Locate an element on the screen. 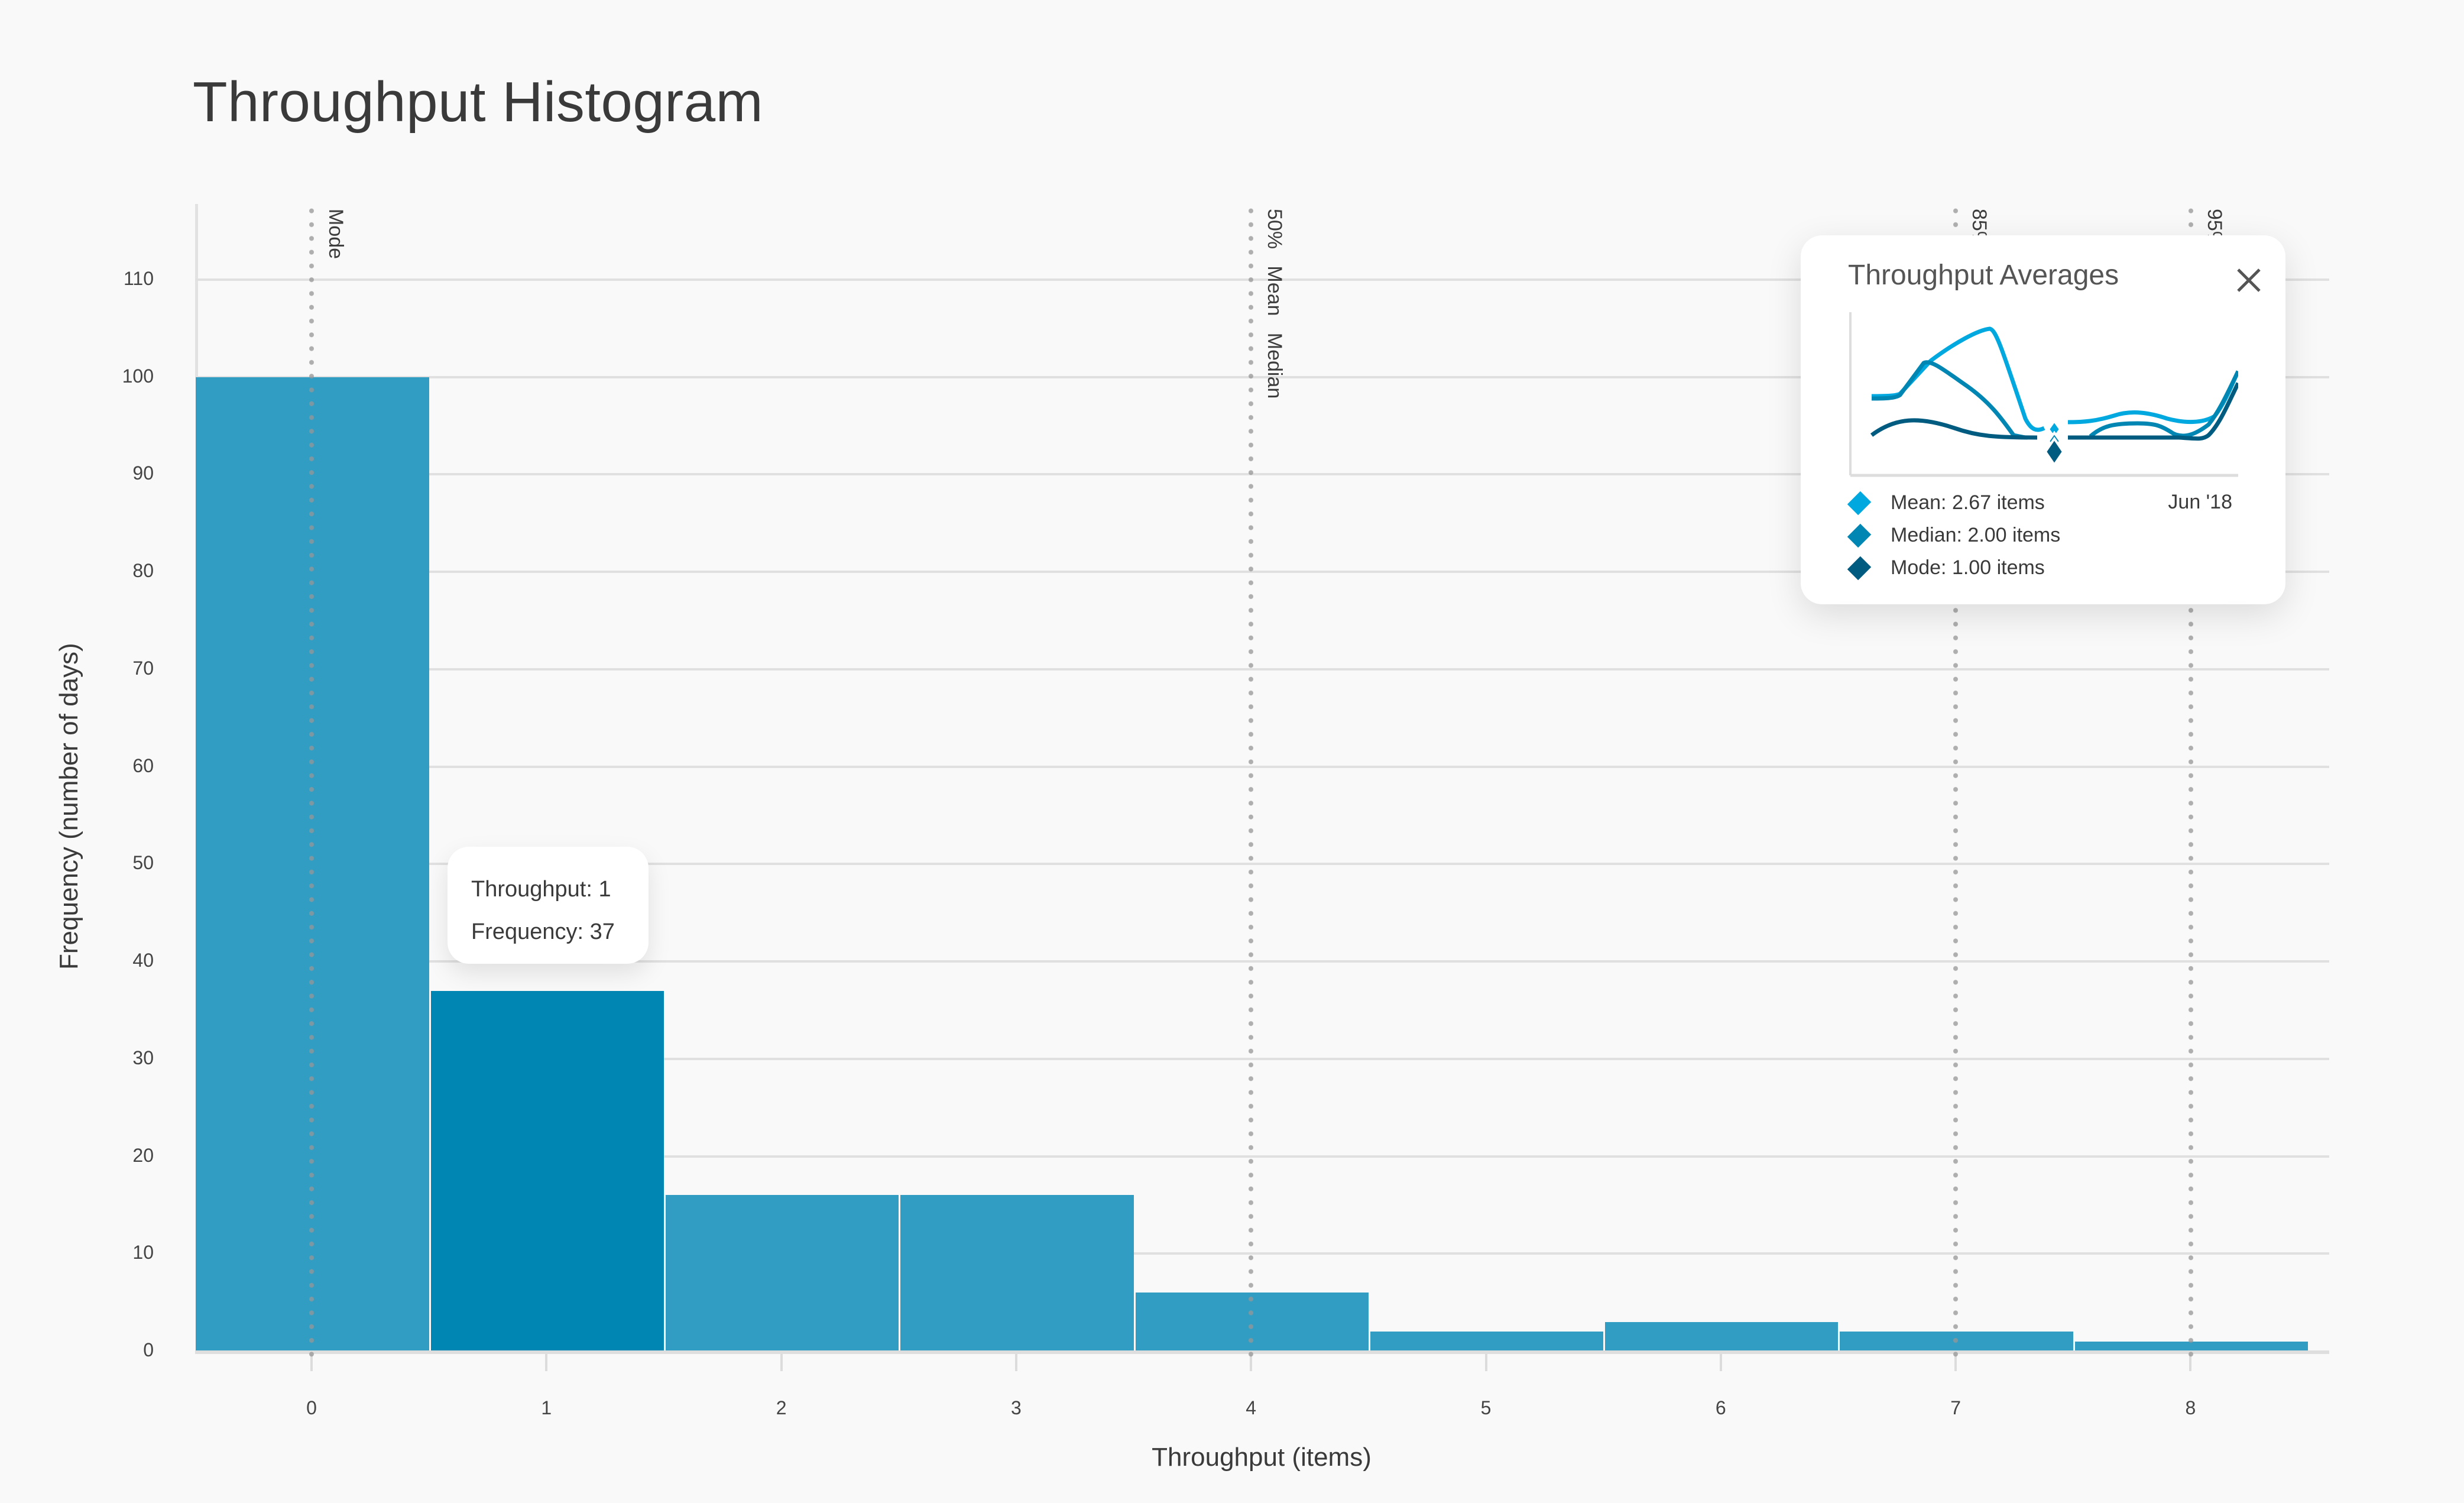 The image size is (2464, 1503). y-tick-label: 80 is located at coordinates (143, 571).